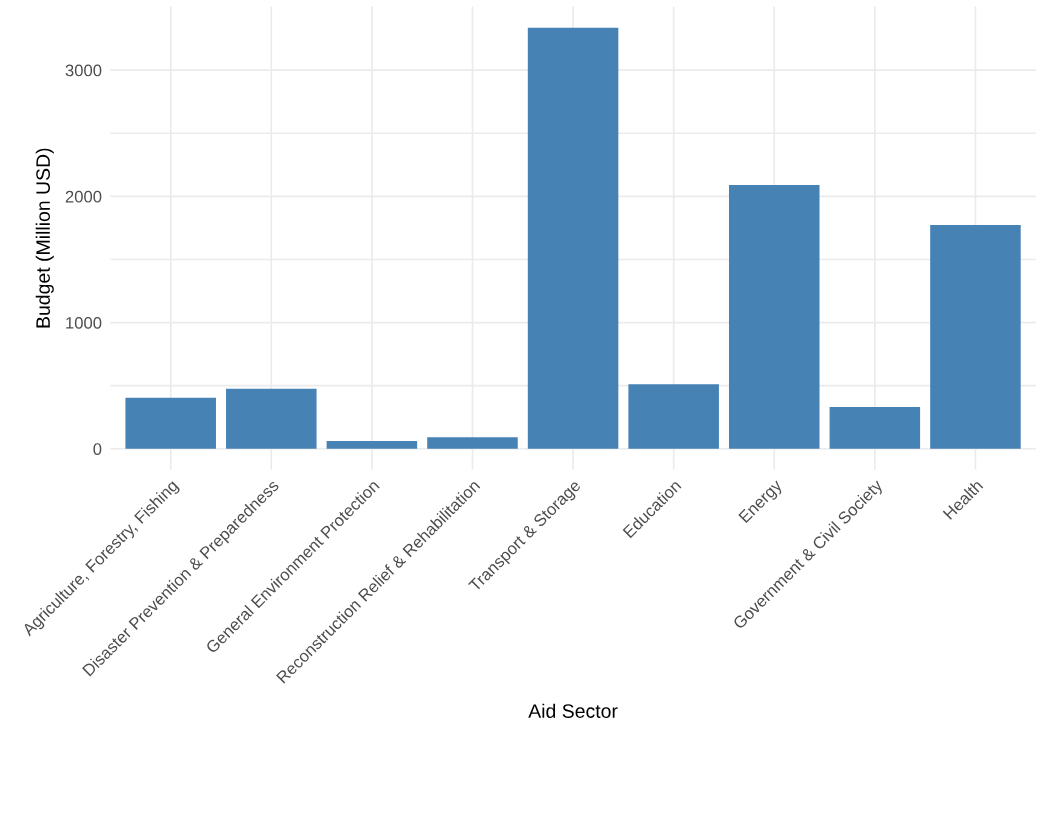 The width and height of the screenshot is (1041, 820). What do you see at coordinates (84, 322) in the screenshot?
I see `y-tick-label: 1000` at bounding box center [84, 322].